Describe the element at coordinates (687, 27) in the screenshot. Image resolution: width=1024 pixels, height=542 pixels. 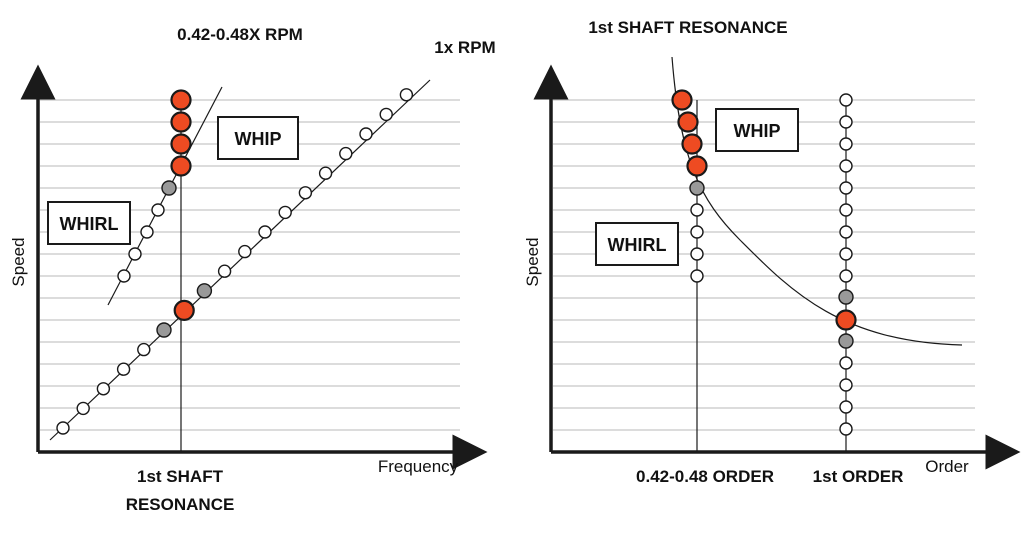
I see `right-top-annotation: 1st SHAFT RESONANCE` at that location.